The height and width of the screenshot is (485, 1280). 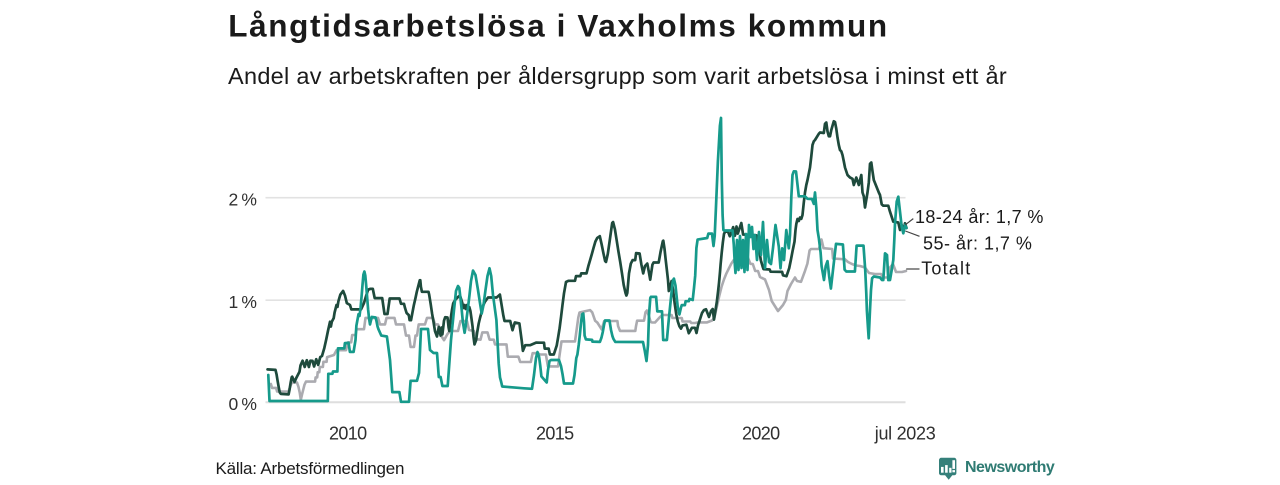 I want to click on svg-text: 2015, so click(x=555, y=434).